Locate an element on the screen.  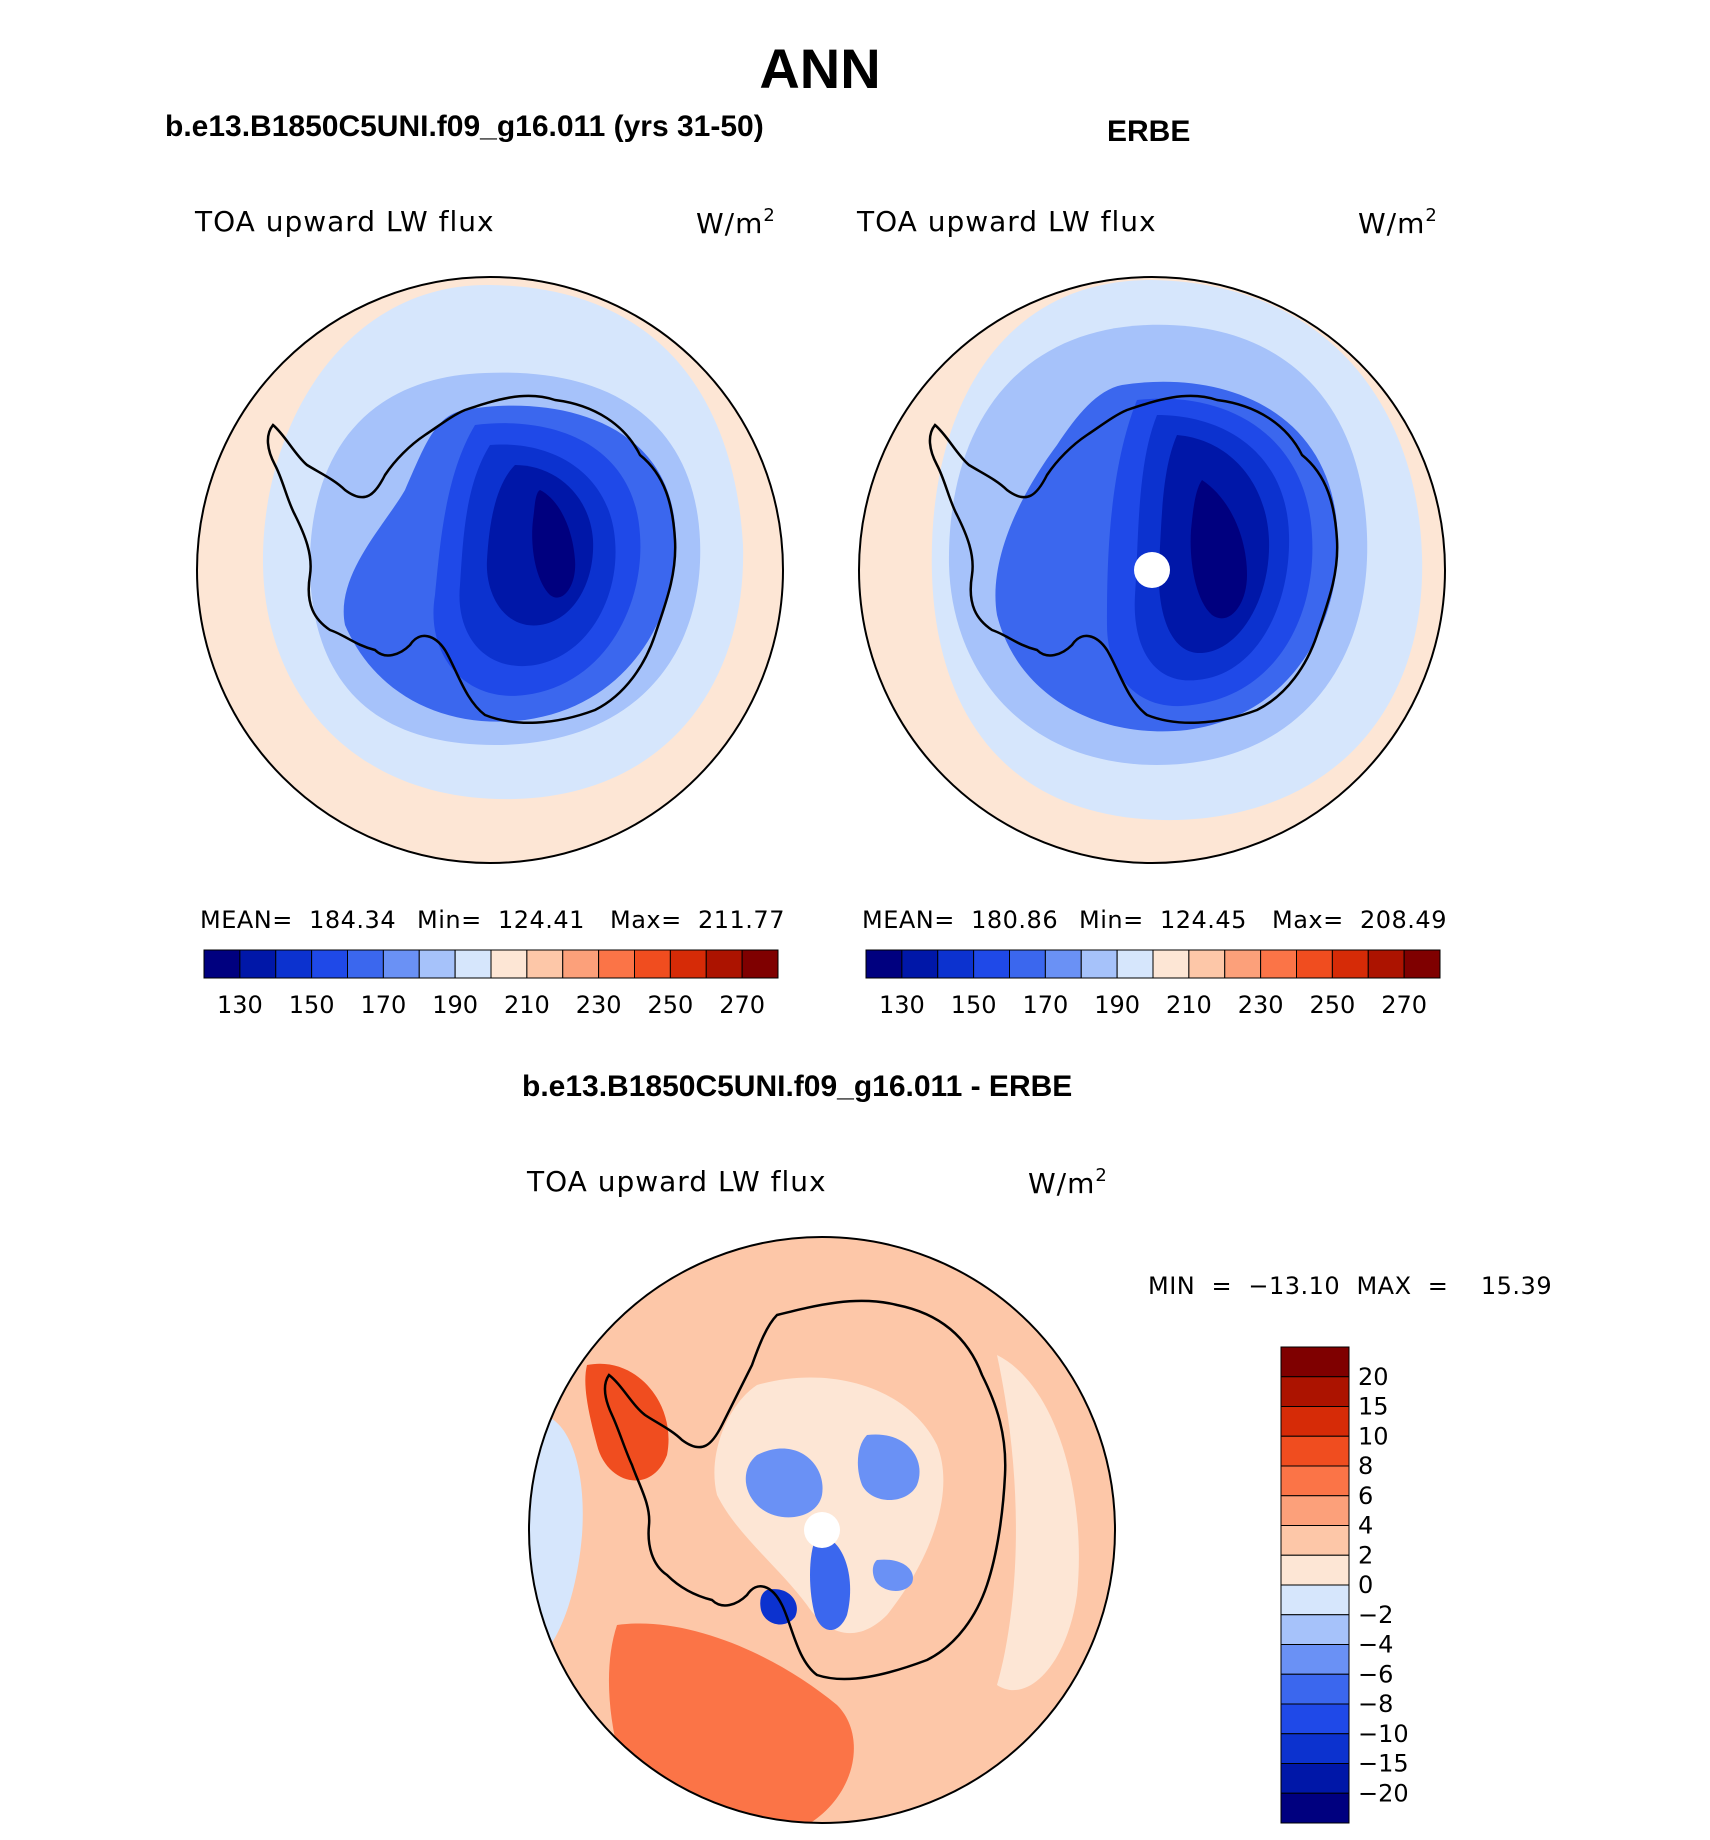
panel1-zone-dome is located at coordinates (554, 544).